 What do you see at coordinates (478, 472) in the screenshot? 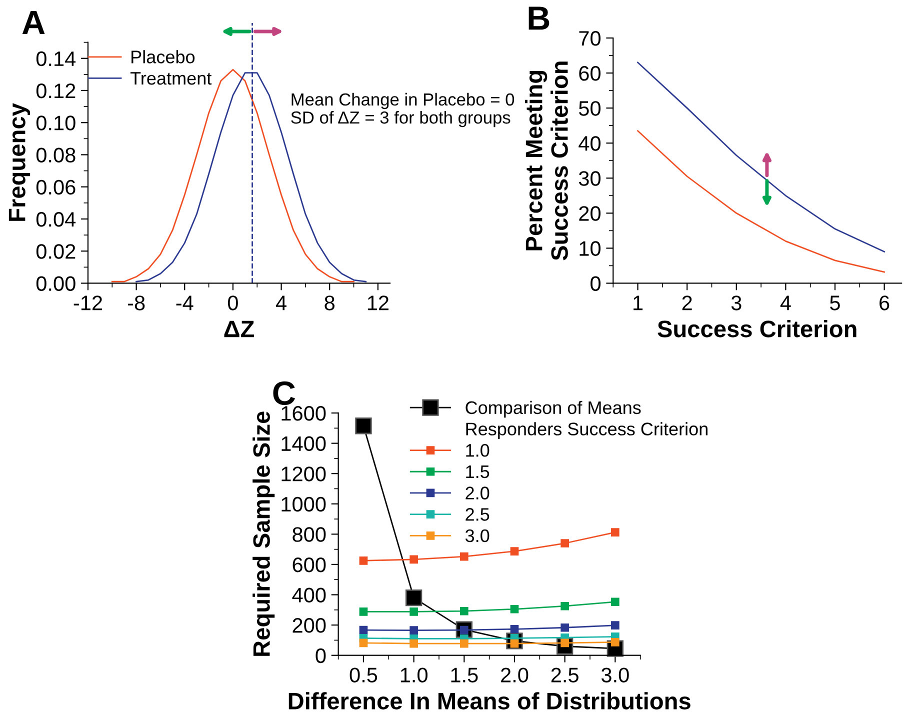
I see `legend-label: 1.5` at bounding box center [478, 472].